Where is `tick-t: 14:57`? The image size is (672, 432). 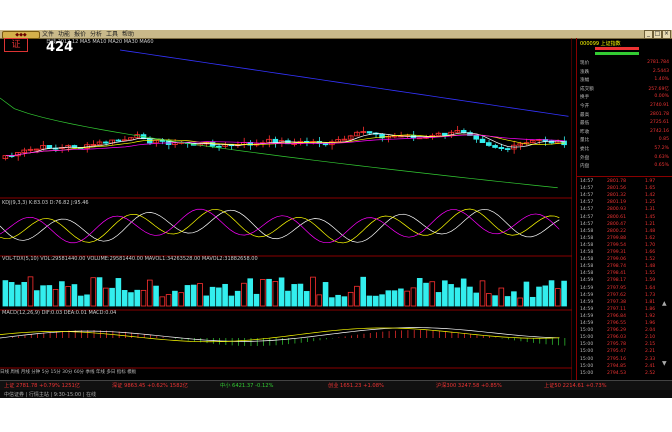
tick-t: 14:57 is located at coordinates (587, 210).